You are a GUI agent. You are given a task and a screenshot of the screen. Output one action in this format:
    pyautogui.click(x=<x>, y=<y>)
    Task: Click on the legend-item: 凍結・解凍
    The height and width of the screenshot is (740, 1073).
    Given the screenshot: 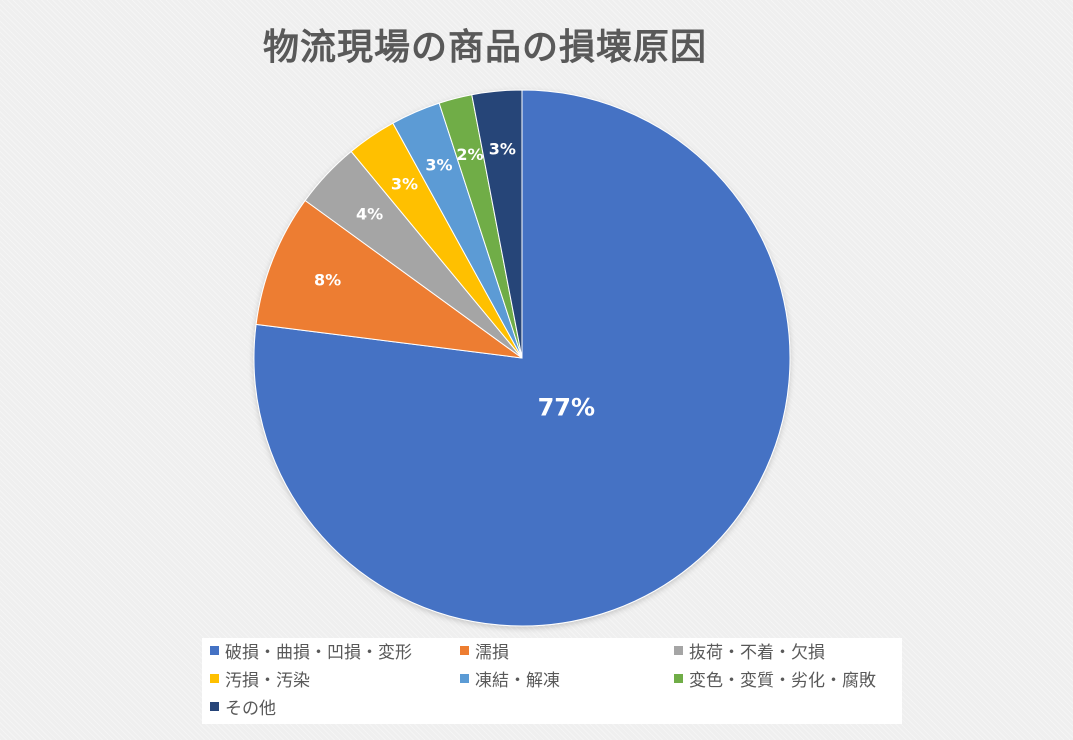 What is the action you would take?
    pyautogui.click(x=510, y=678)
    